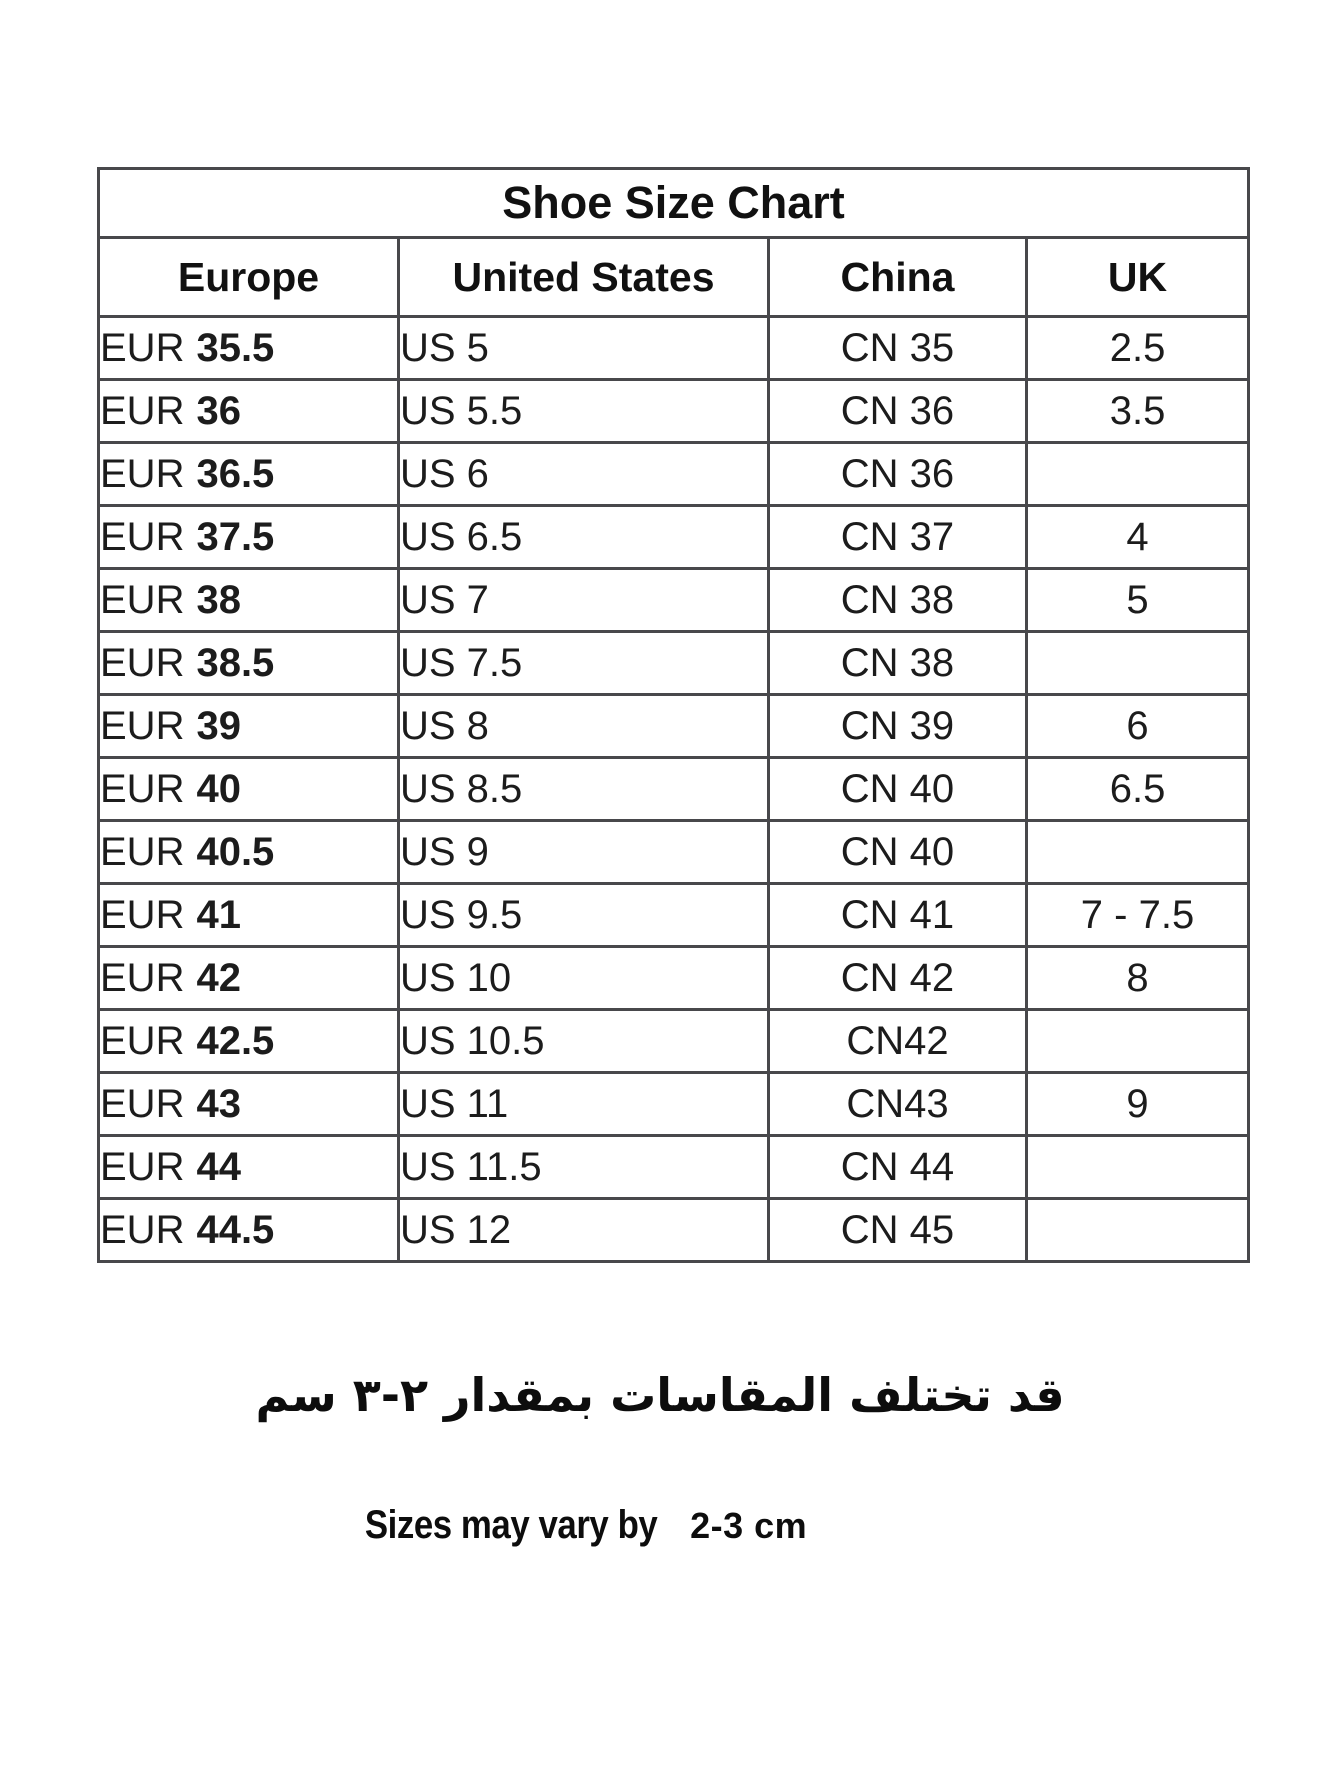  I want to click on europe-cell: EUR 42.5, so click(248, 1041).